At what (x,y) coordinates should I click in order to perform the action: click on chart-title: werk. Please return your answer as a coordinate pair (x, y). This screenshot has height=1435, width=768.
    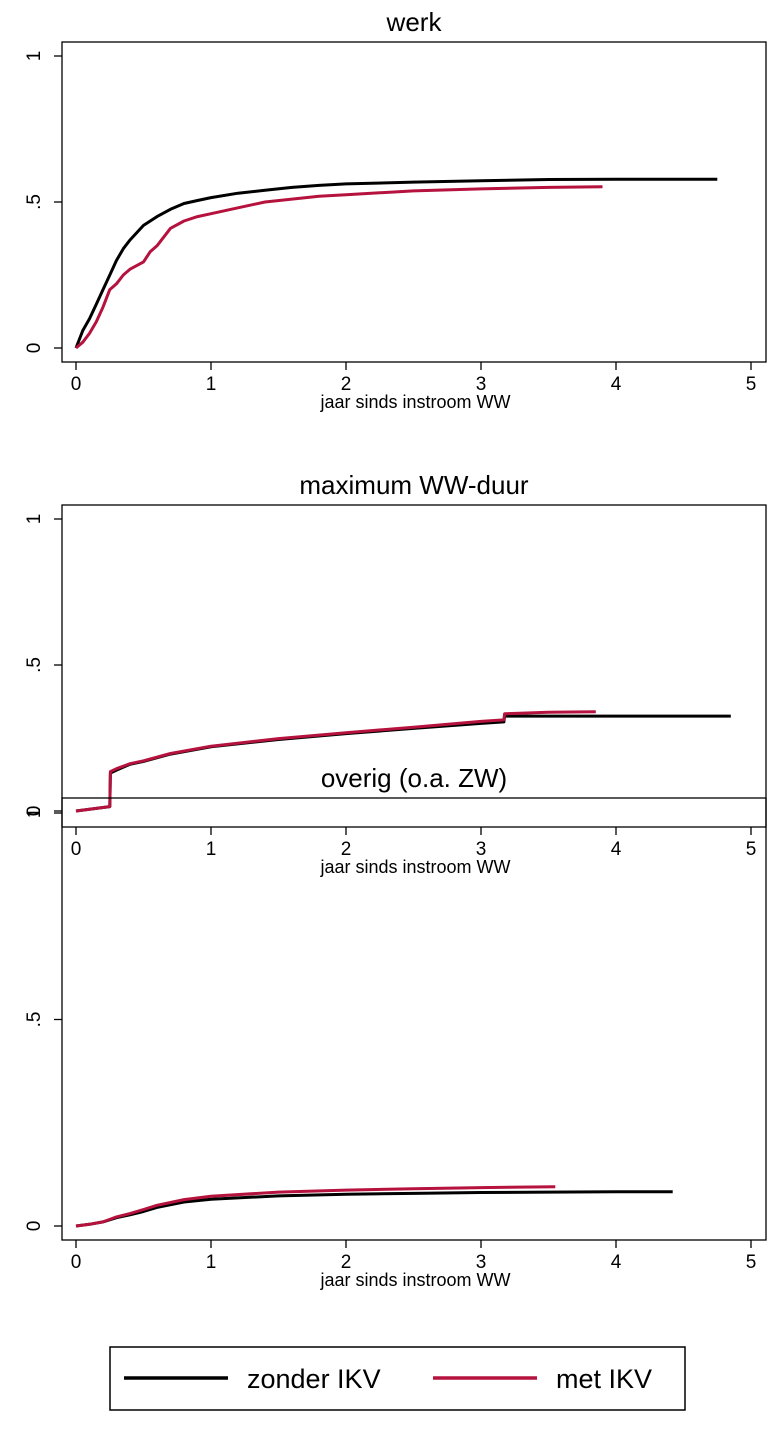
    Looking at the image, I should click on (414, 22).